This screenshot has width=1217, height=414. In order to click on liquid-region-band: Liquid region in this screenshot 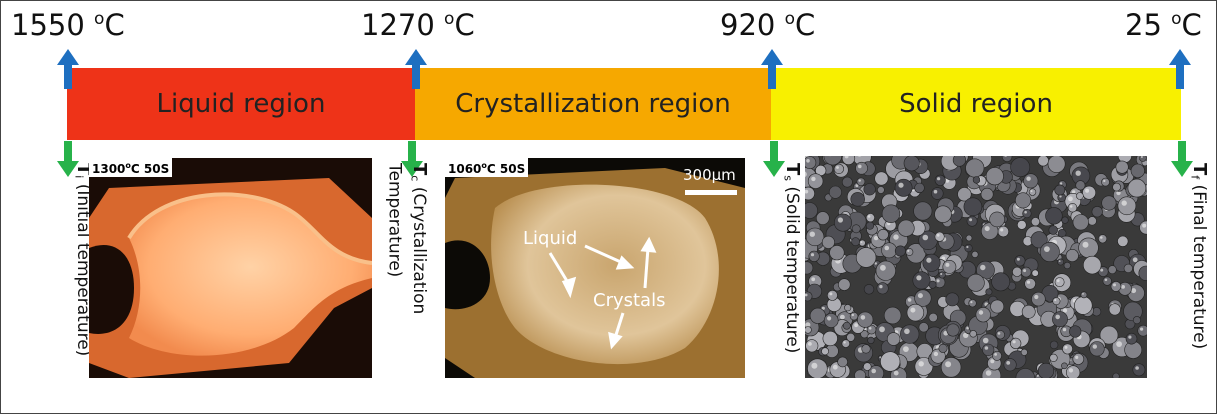, I will do `click(241, 104)`.